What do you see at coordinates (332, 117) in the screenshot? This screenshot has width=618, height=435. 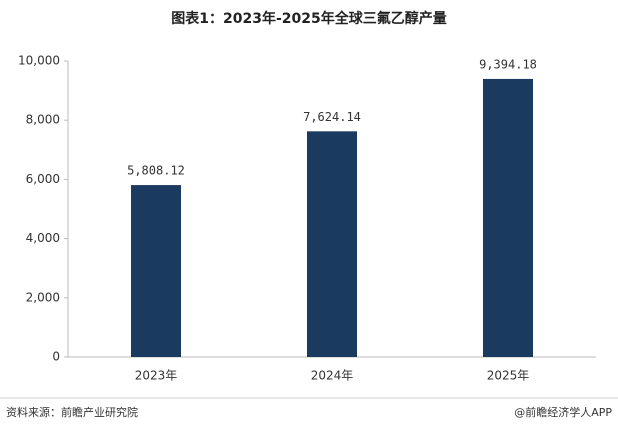 I see `value-label: 7,624.14` at bounding box center [332, 117].